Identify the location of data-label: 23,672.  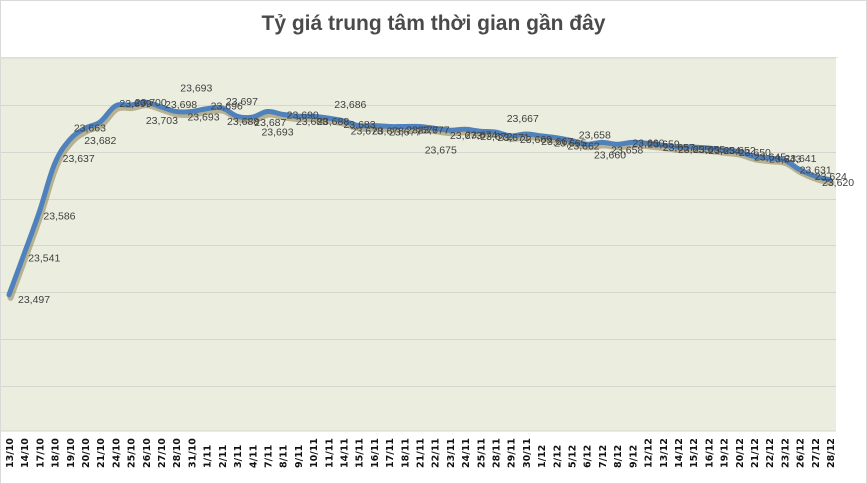
(496, 137).